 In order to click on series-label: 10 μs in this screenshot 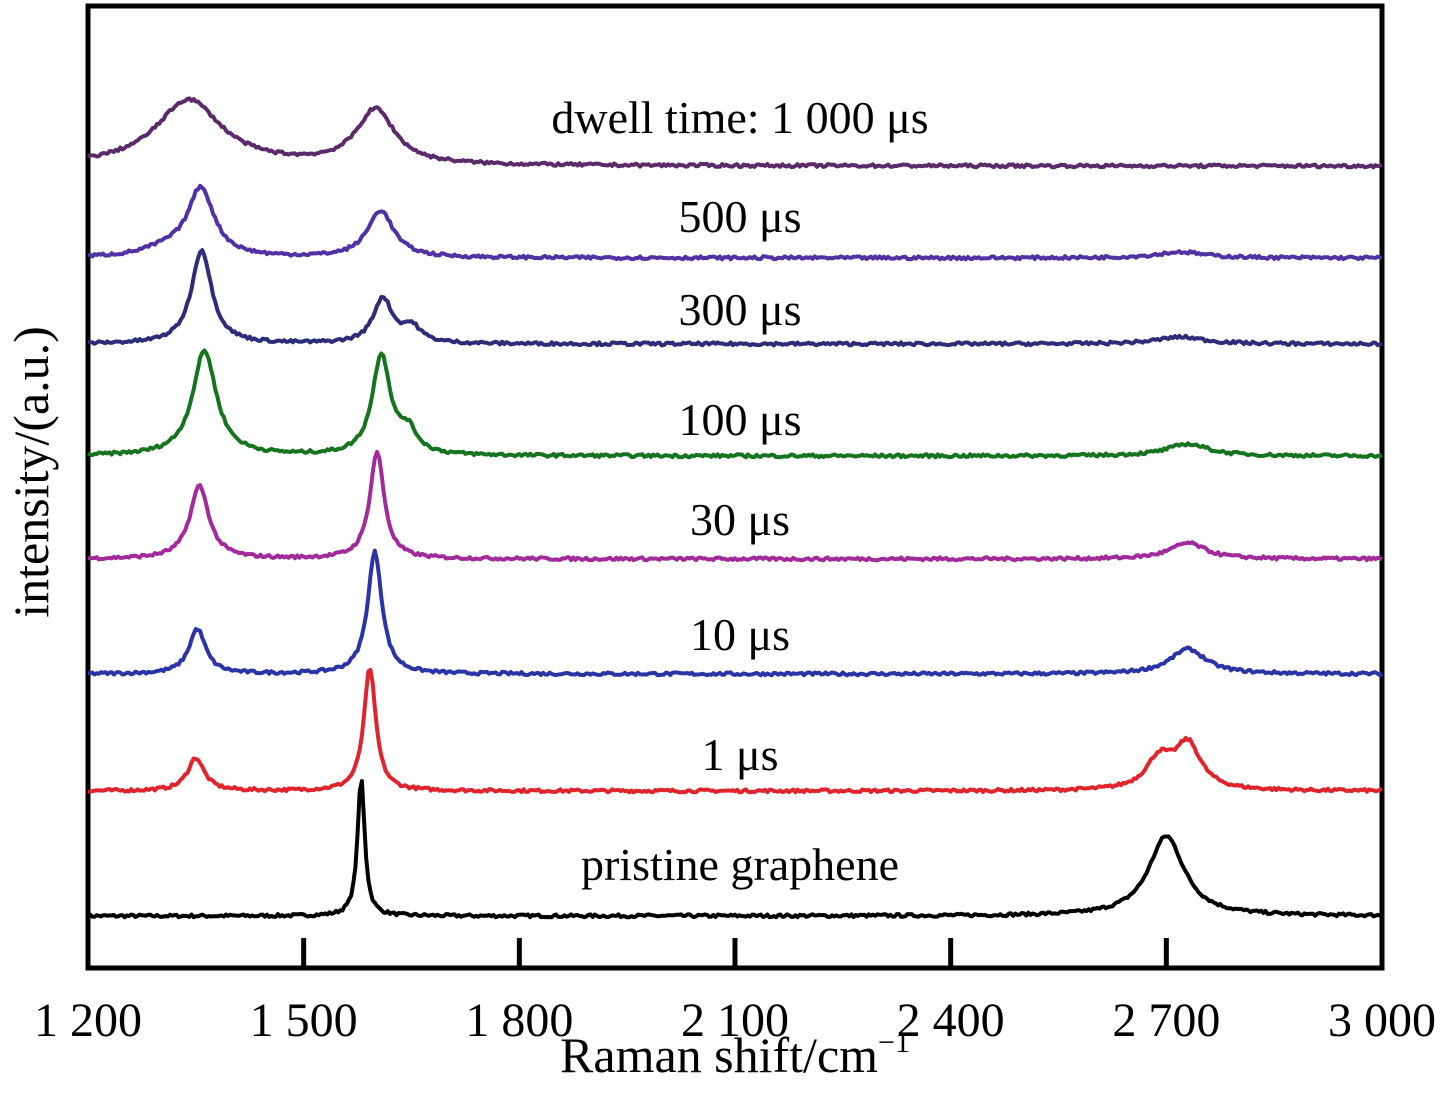, I will do `click(740, 634)`.